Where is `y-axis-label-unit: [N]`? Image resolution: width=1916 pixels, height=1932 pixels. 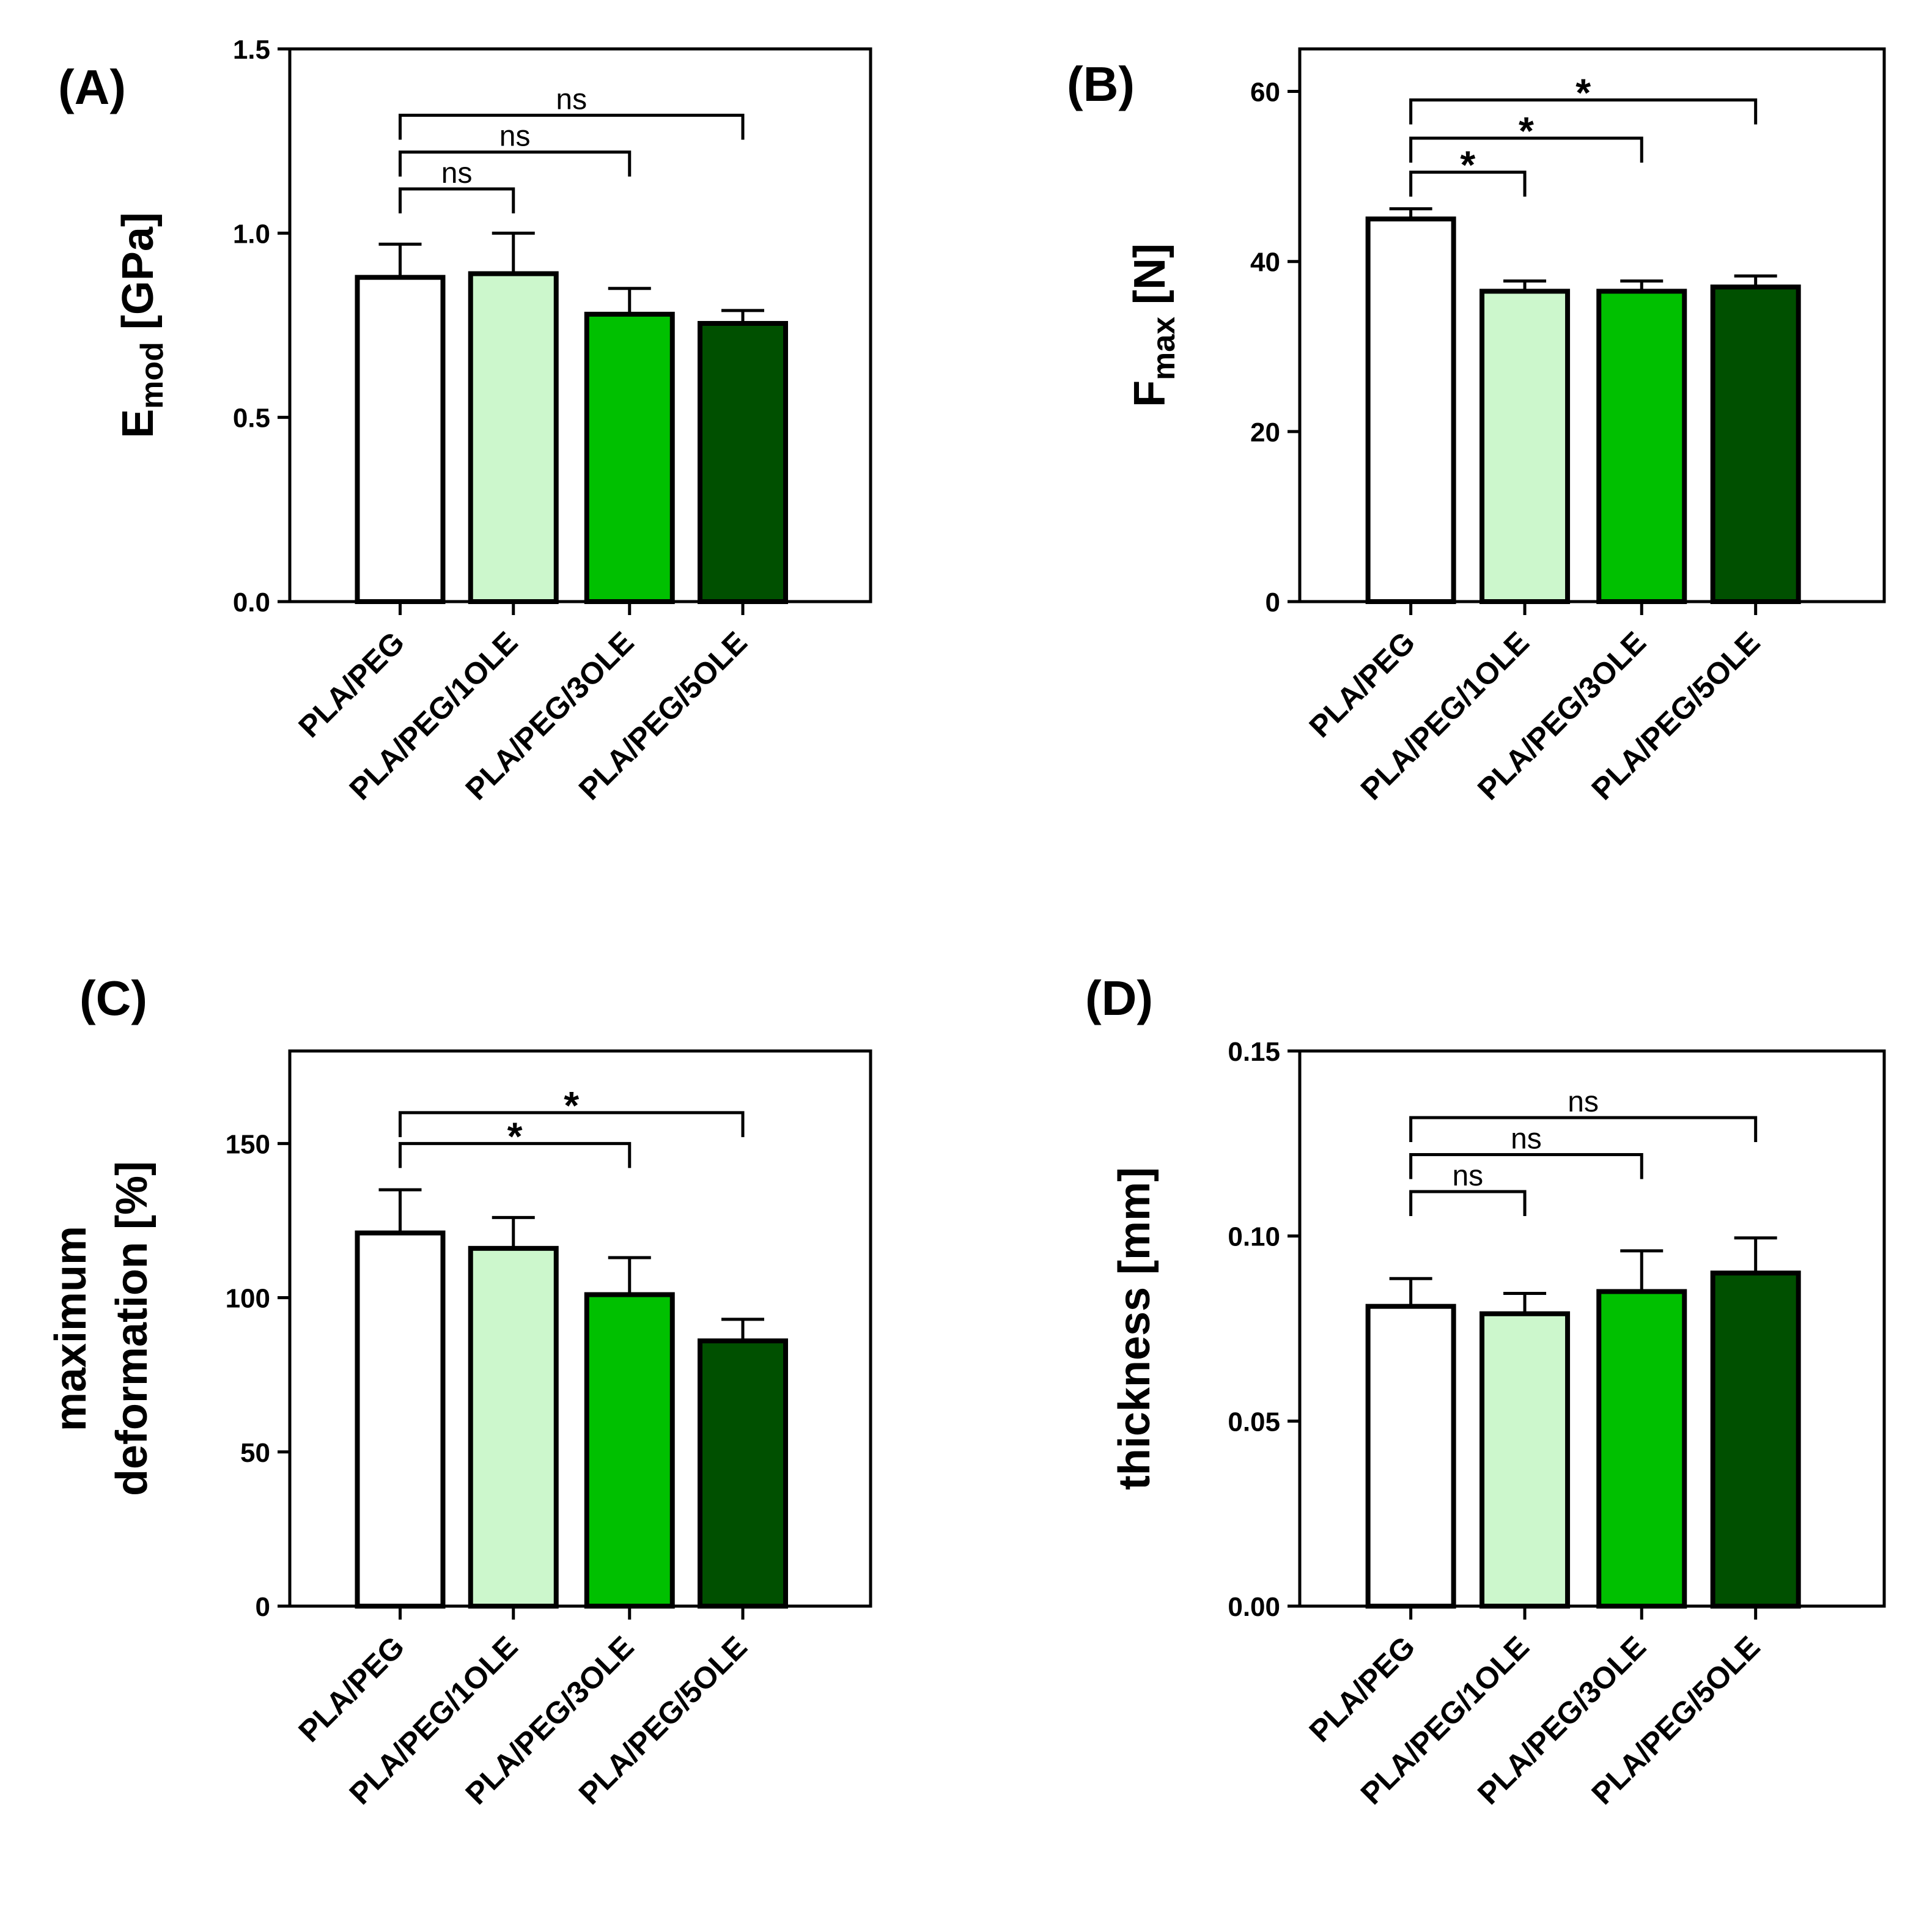
y-axis-label-unit: [N] is located at coordinates (1150, 280).